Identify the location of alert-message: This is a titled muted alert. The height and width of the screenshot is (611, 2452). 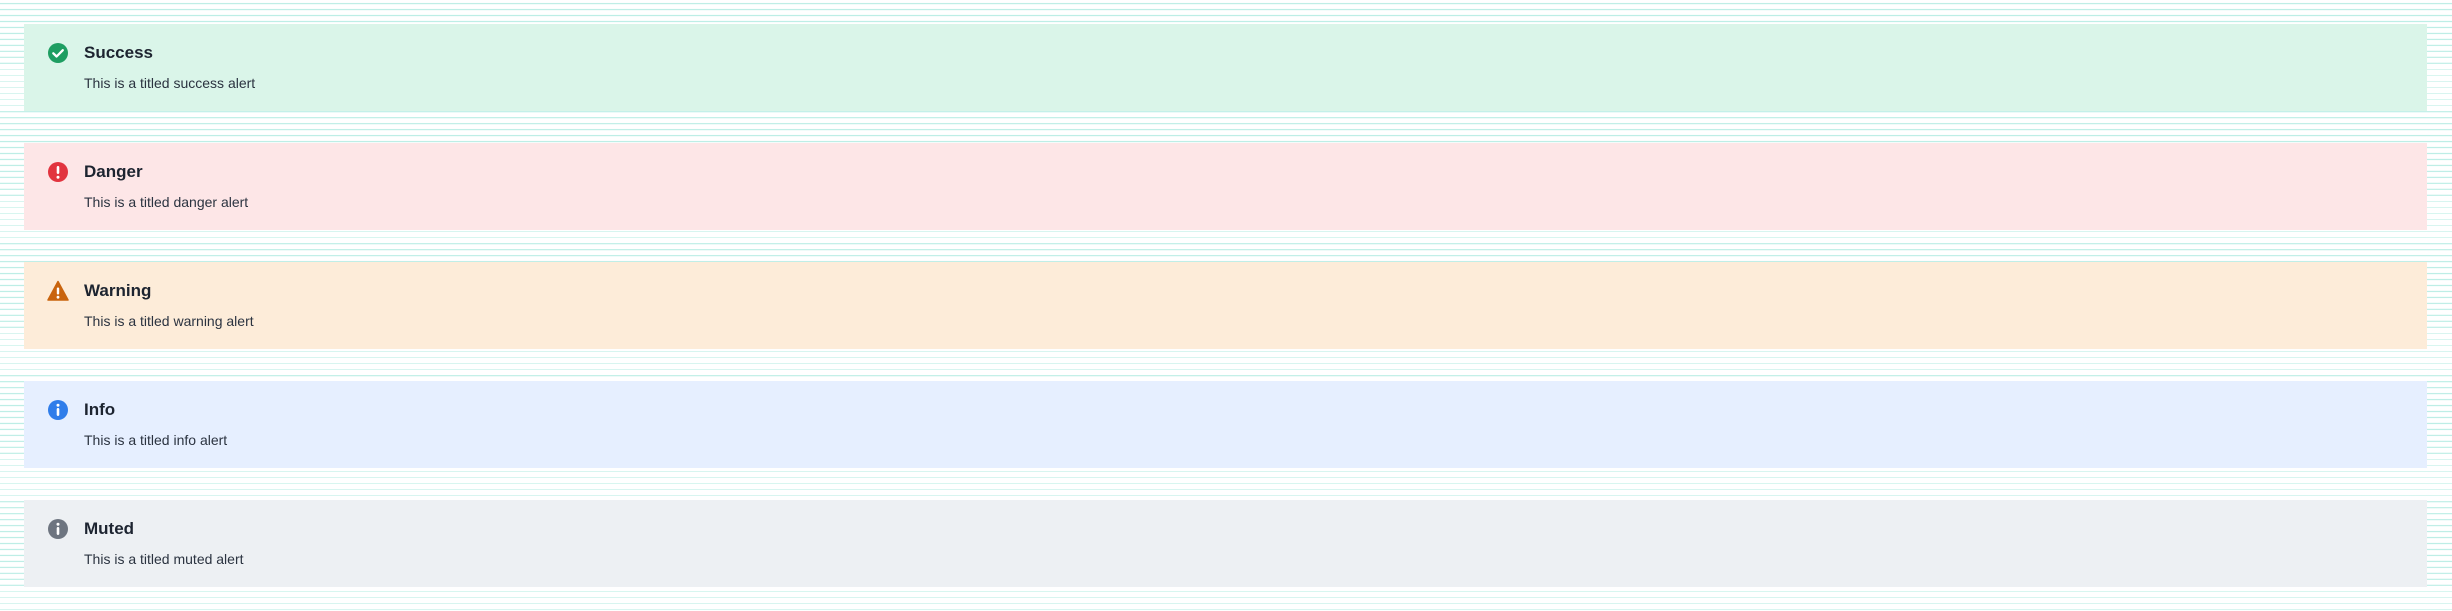
(164, 559).